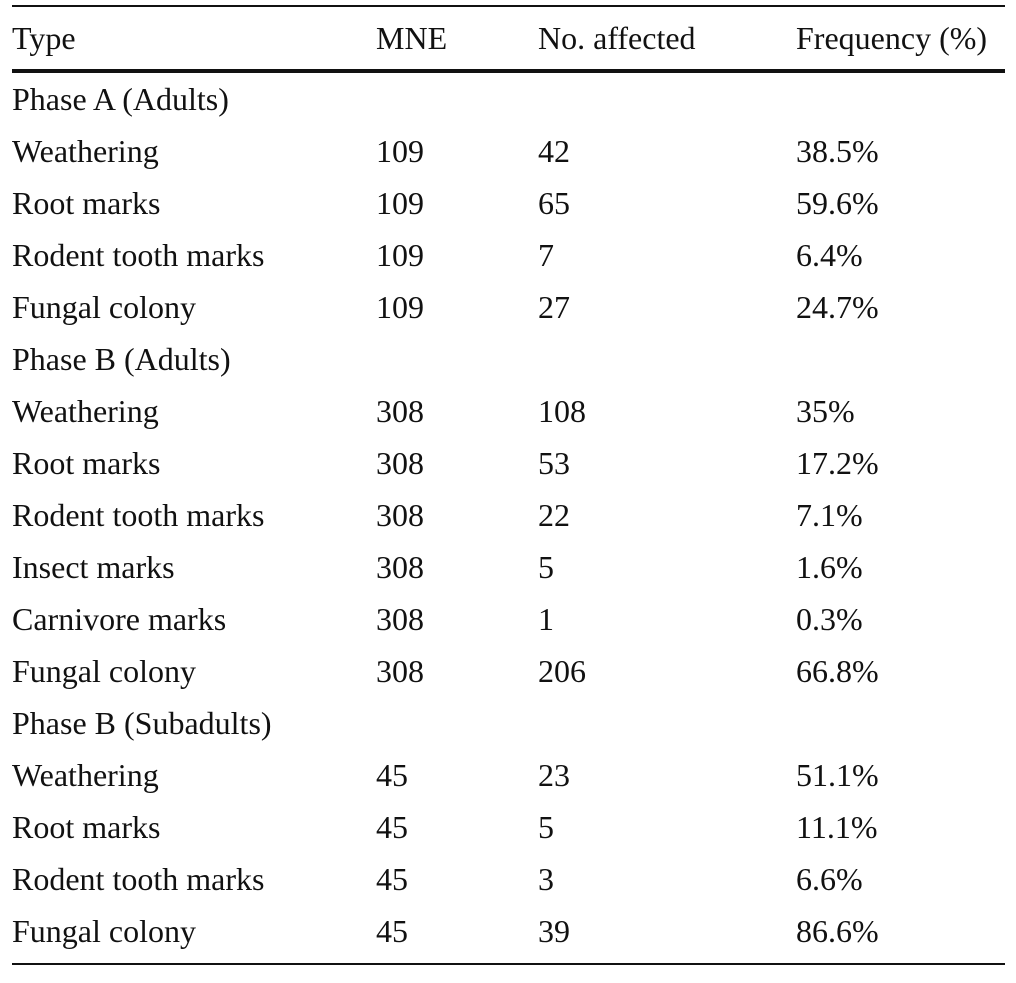 The image size is (1016, 983). What do you see at coordinates (829, 255) in the screenshot?
I see `cell-frequency: 6.4%` at bounding box center [829, 255].